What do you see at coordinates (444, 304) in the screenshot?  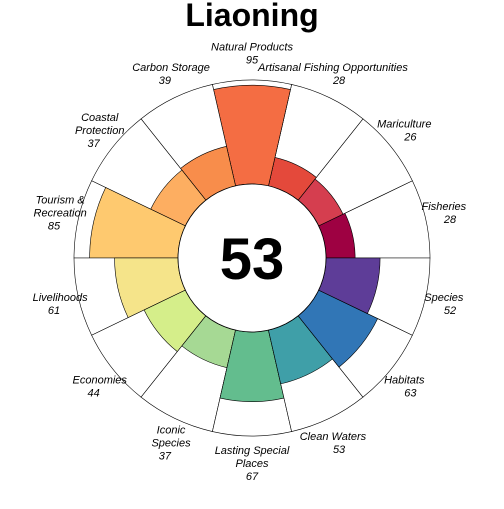 I see `label-species: Species 52` at bounding box center [444, 304].